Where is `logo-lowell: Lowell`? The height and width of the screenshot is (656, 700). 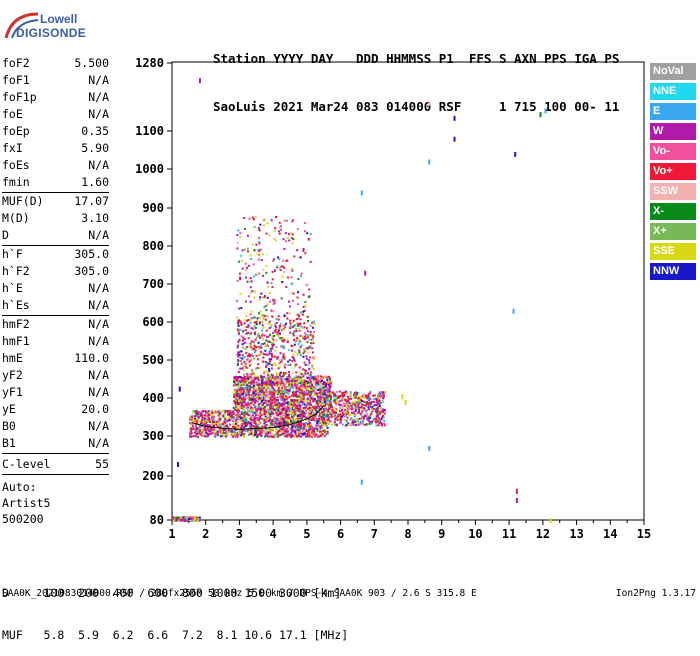 logo-lowell: Lowell is located at coordinates (59, 19).